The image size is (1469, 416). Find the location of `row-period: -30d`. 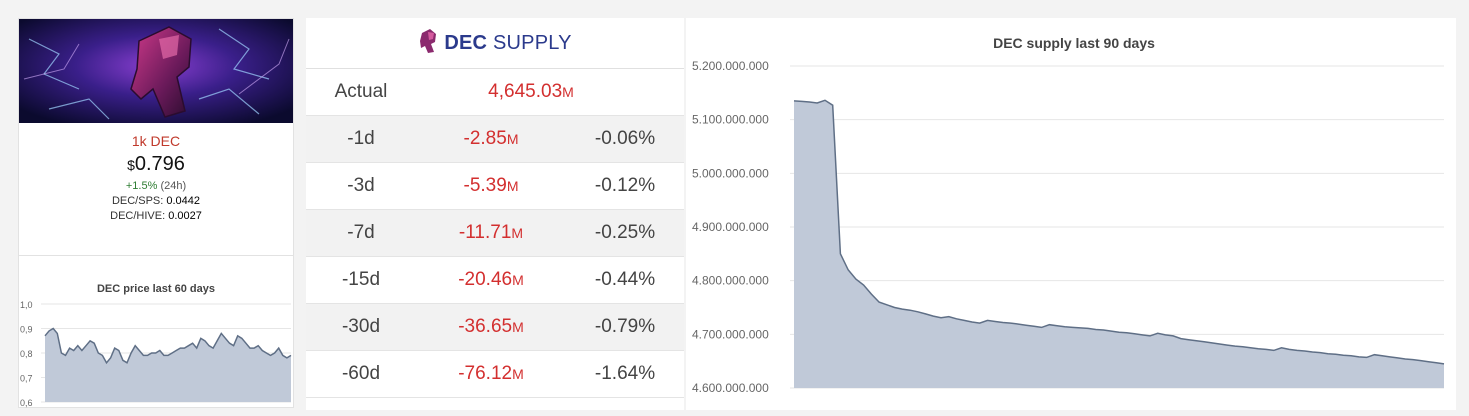

row-period: -30d is located at coordinates (361, 326).